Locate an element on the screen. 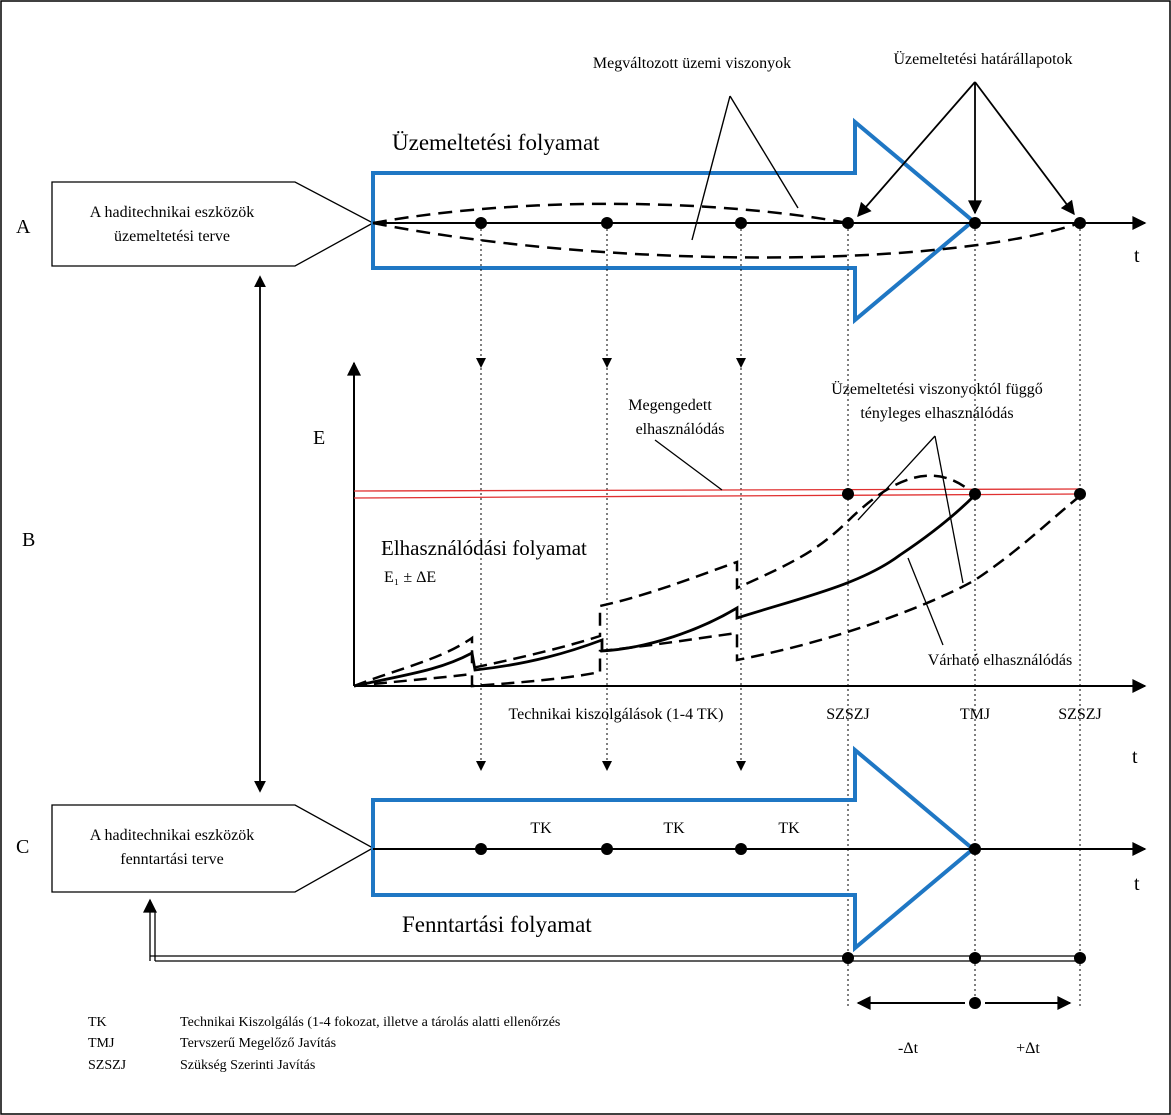 This screenshot has height=1115, width=1171. timeline-c-node-tmj is located at coordinates (975, 849).